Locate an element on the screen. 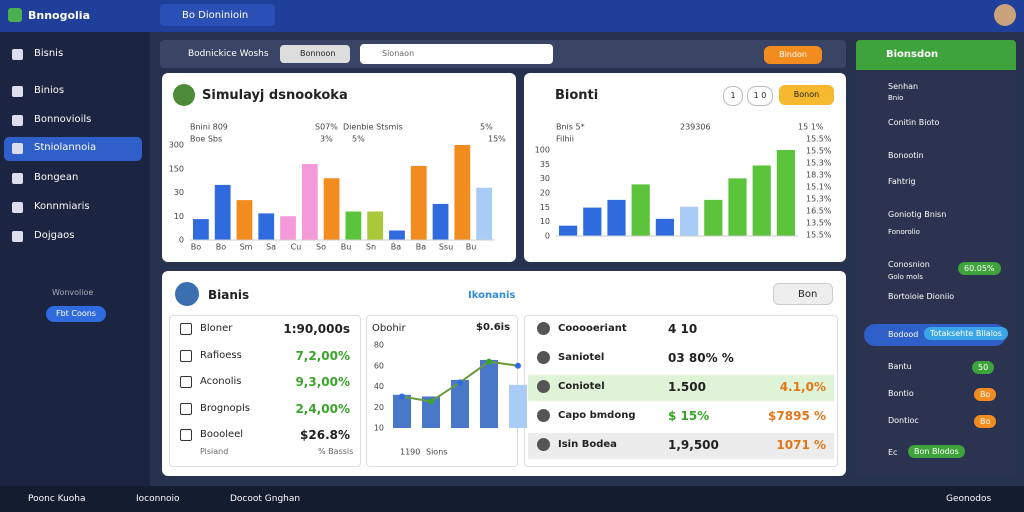 The image size is (1024, 512). list-value: 7,2,00% is located at coordinates (322, 355).